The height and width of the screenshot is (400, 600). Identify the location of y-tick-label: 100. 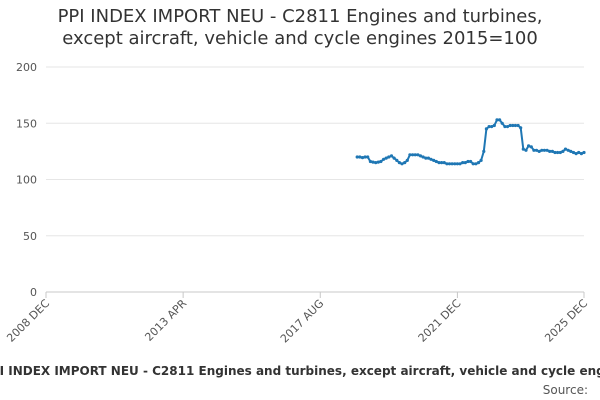
(26, 180).